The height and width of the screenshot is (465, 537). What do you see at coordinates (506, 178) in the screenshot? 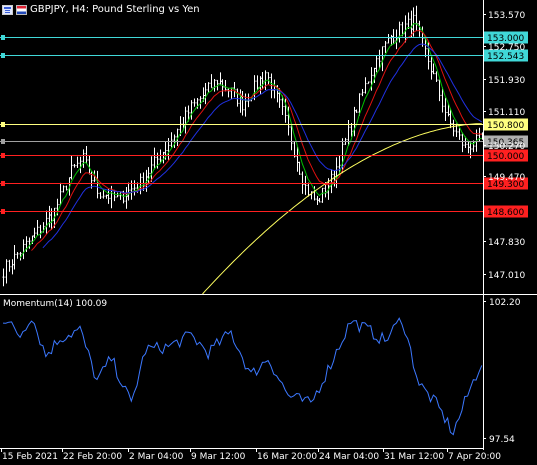
I see `price-axis-label: 149.470` at bounding box center [506, 178].